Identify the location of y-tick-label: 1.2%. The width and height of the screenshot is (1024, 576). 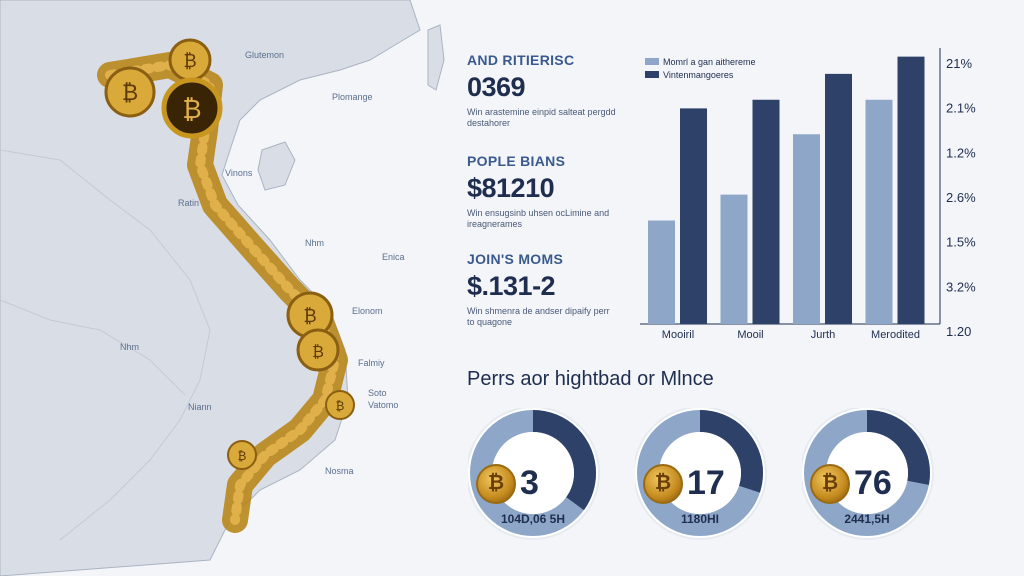
(961, 152).